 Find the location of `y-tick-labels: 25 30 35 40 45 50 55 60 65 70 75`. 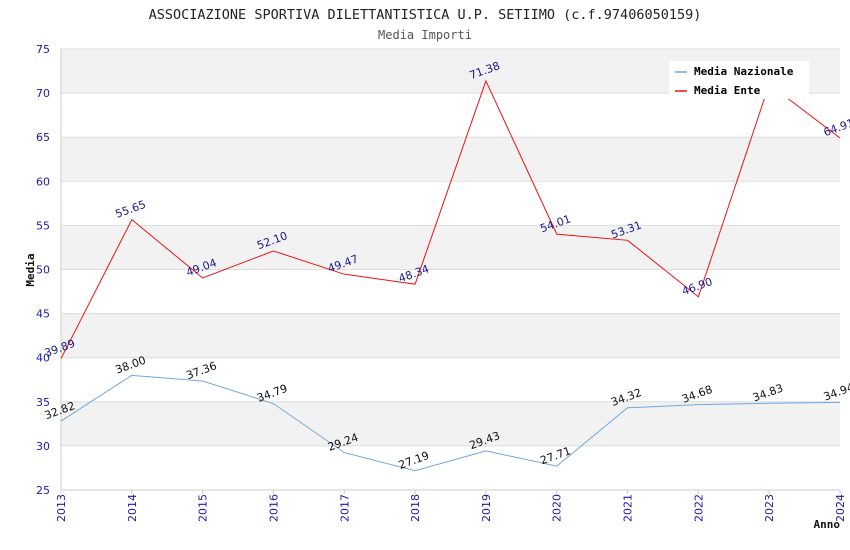

y-tick-labels: 25 30 35 40 45 50 55 60 65 70 75 is located at coordinates (43, 270).